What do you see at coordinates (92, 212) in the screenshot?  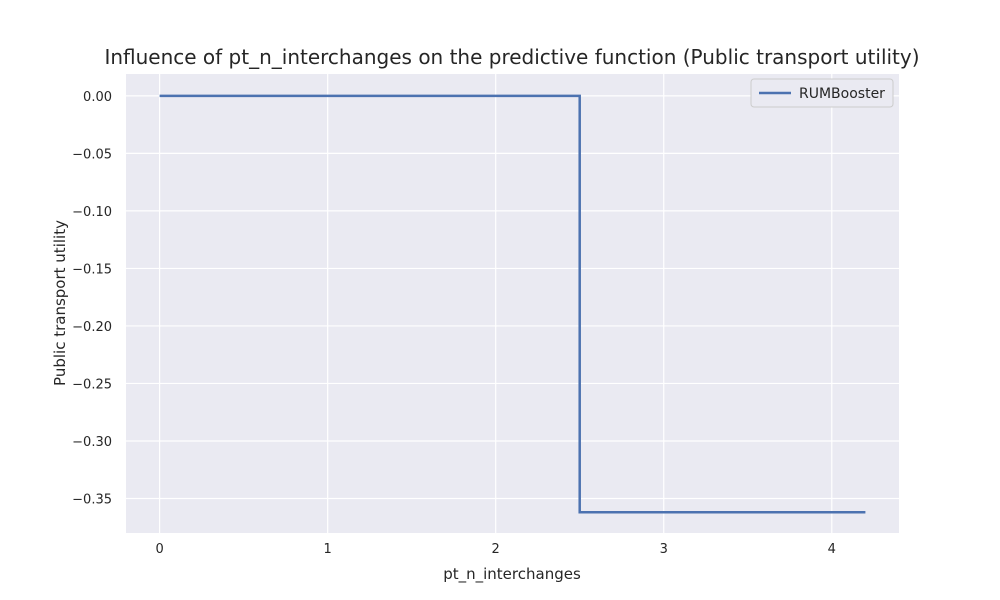 I see `y-tick-label: −0.10` at bounding box center [92, 212].